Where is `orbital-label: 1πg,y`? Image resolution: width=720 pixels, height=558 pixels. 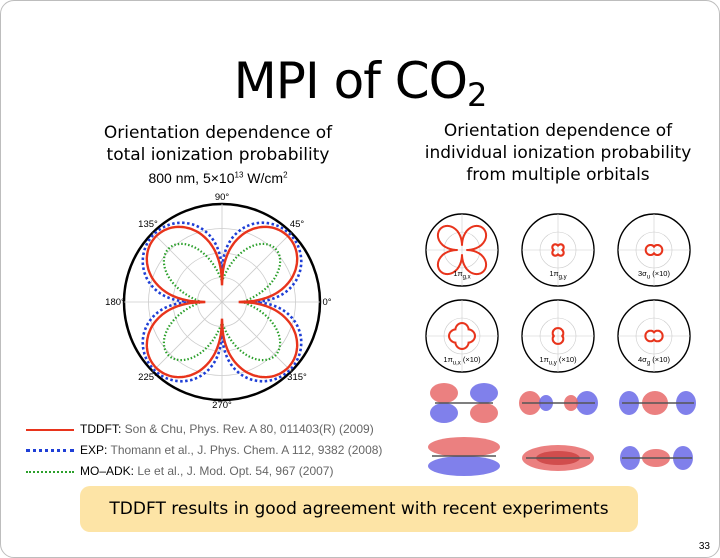
orbital-label: 1πg,y is located at coordinates (557, 275).